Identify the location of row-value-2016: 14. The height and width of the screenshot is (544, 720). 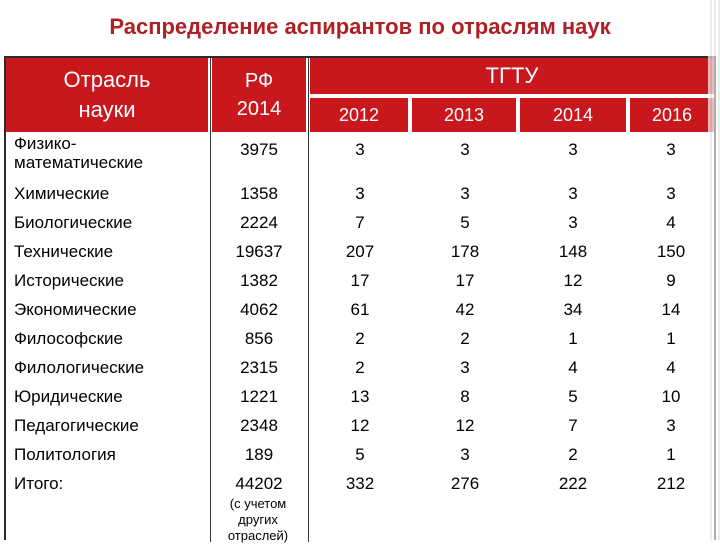
(671, 309).